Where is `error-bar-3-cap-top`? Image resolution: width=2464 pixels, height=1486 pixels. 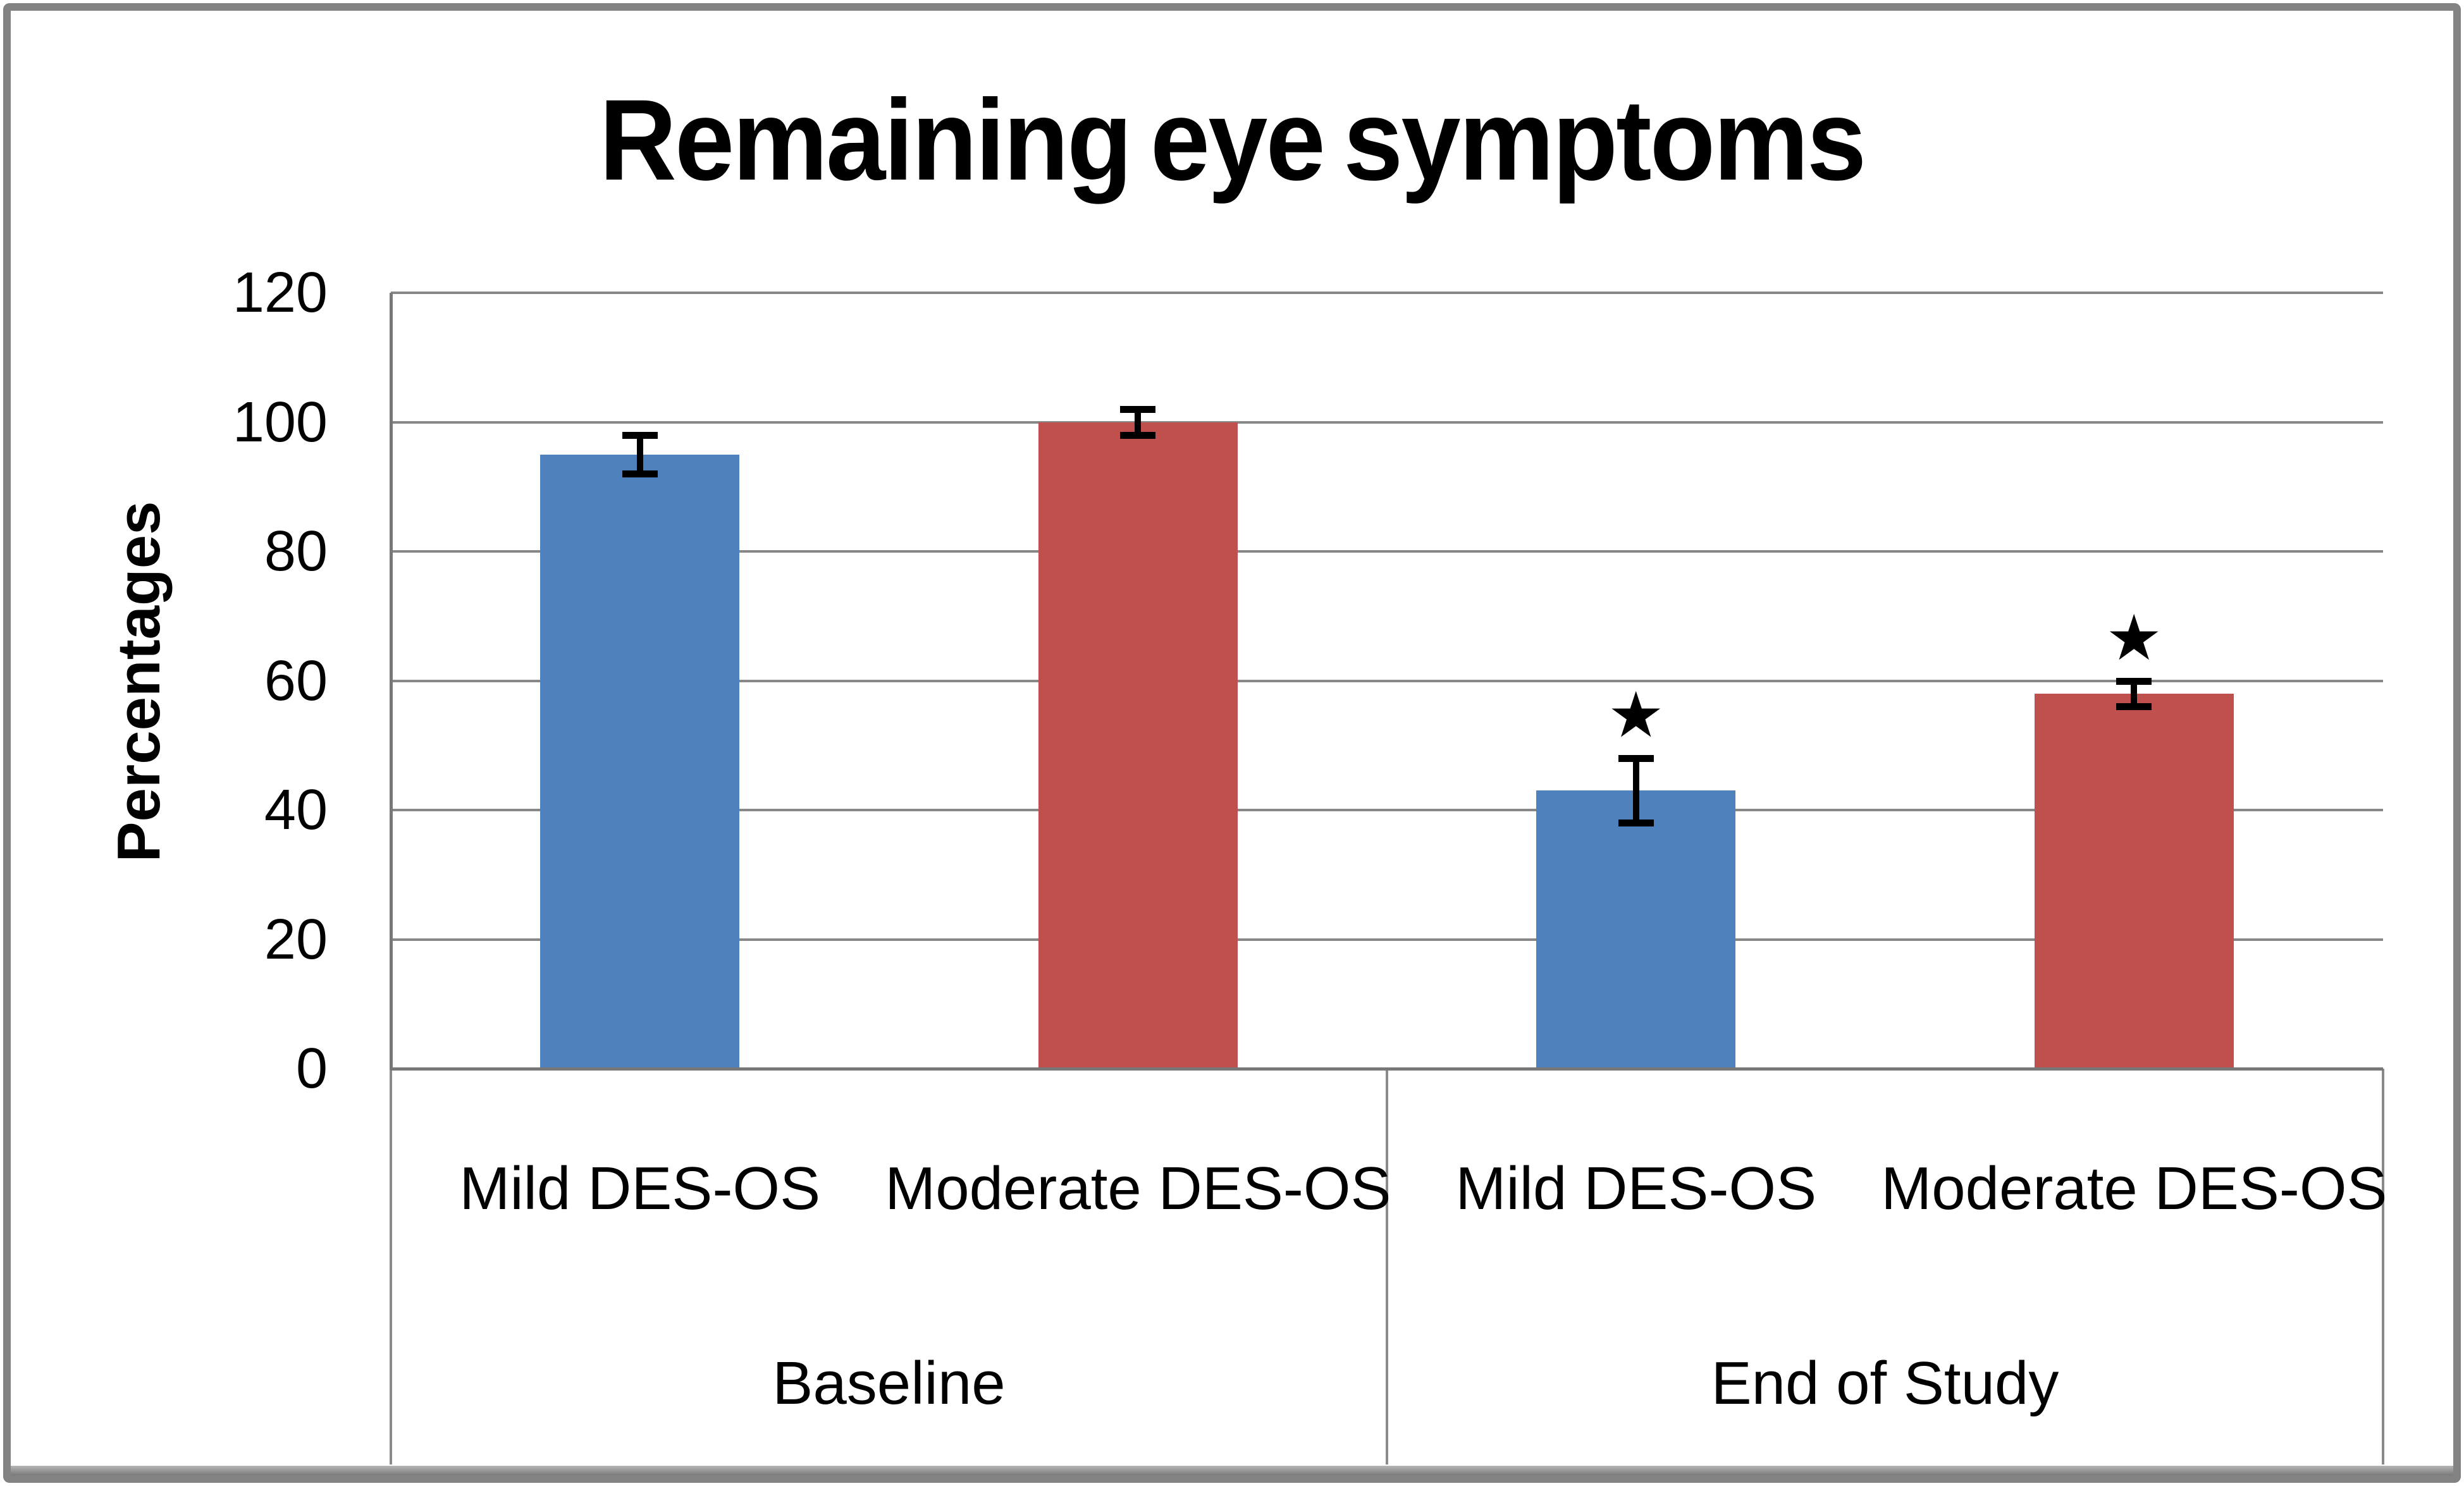 error-bar-3-cap-top is located at coordinates (1636, 759).